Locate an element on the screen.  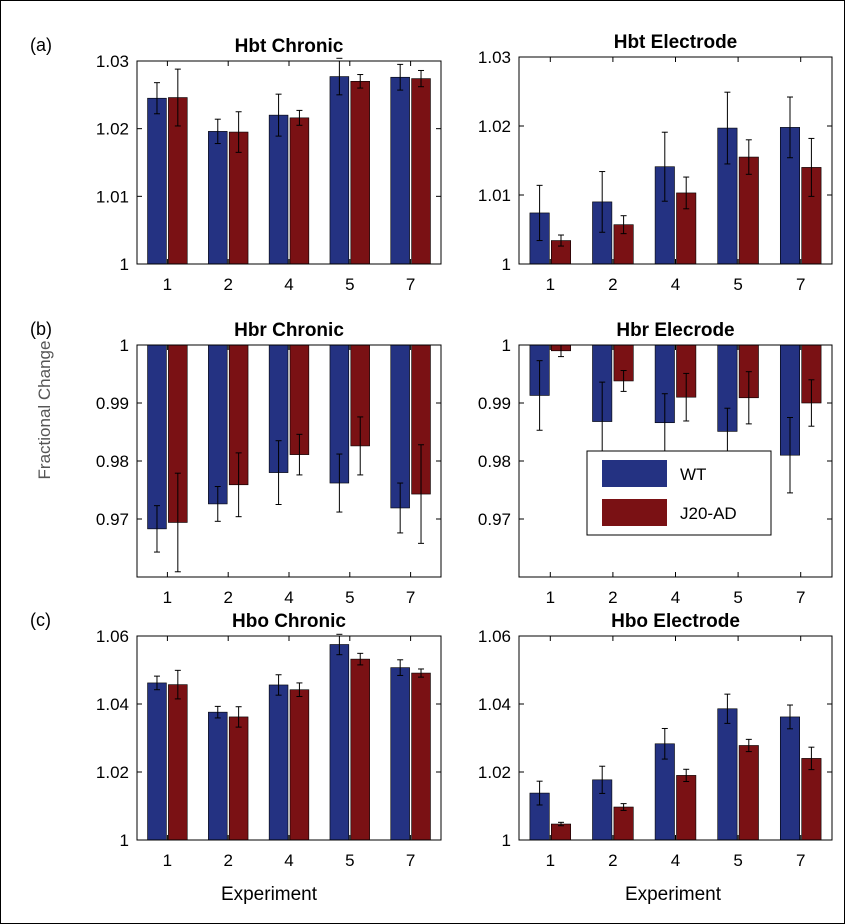
panel-1: 1 1.01 1.02 1.03 1 2 4 5 7 Hbt Chronic (a) is located at coordinates (236, 164).